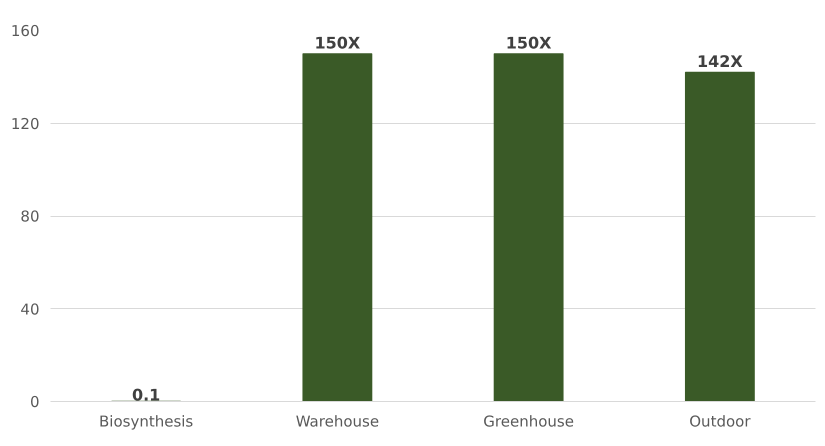 The height and width of the screenshot is (446, 825). Describe the element at coordinates (25, 31) in the screenshot. I see `y-tick-label: 160` at that location.